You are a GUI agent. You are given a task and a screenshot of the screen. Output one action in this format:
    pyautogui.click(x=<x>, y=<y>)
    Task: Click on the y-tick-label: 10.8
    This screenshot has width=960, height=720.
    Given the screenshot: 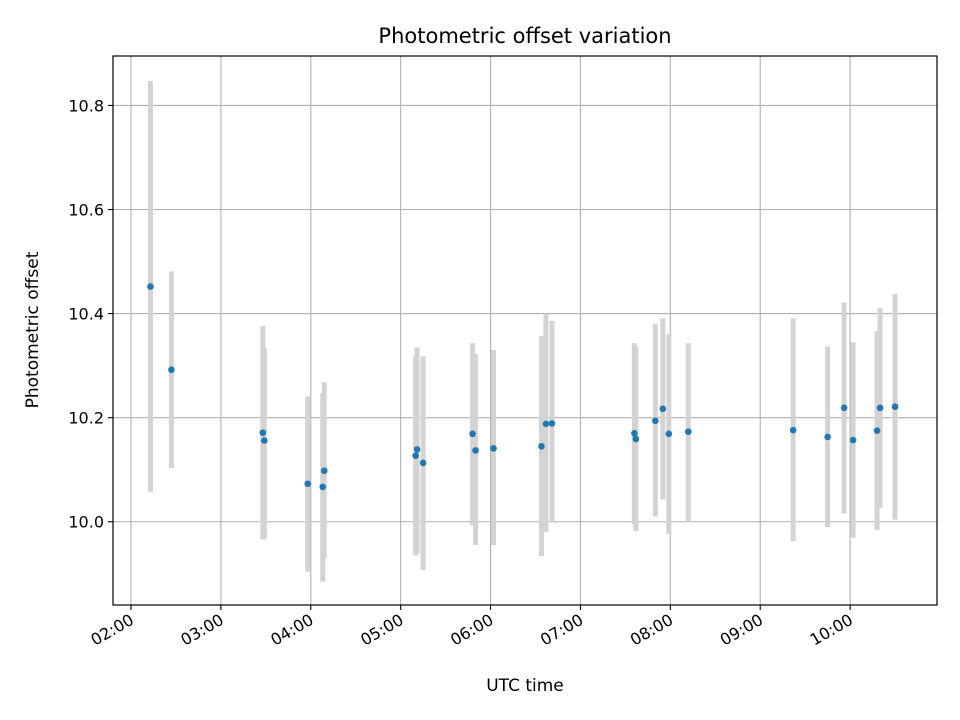 What is the action you would take?
    pyautogui.click(x=86, y=105)
    